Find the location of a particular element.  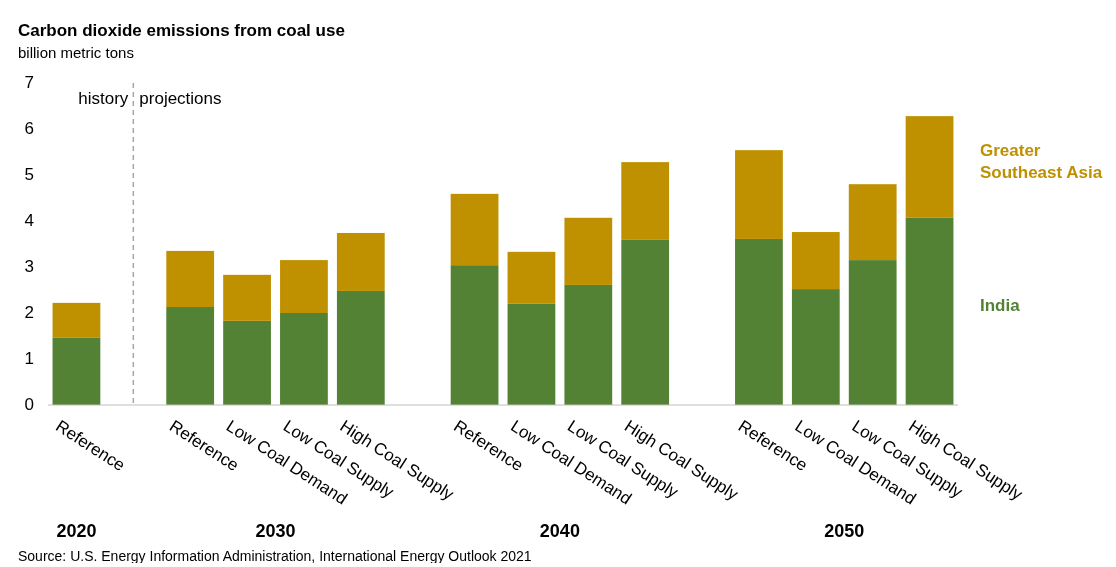

text: 2040 is located at coordinates (559, 531).